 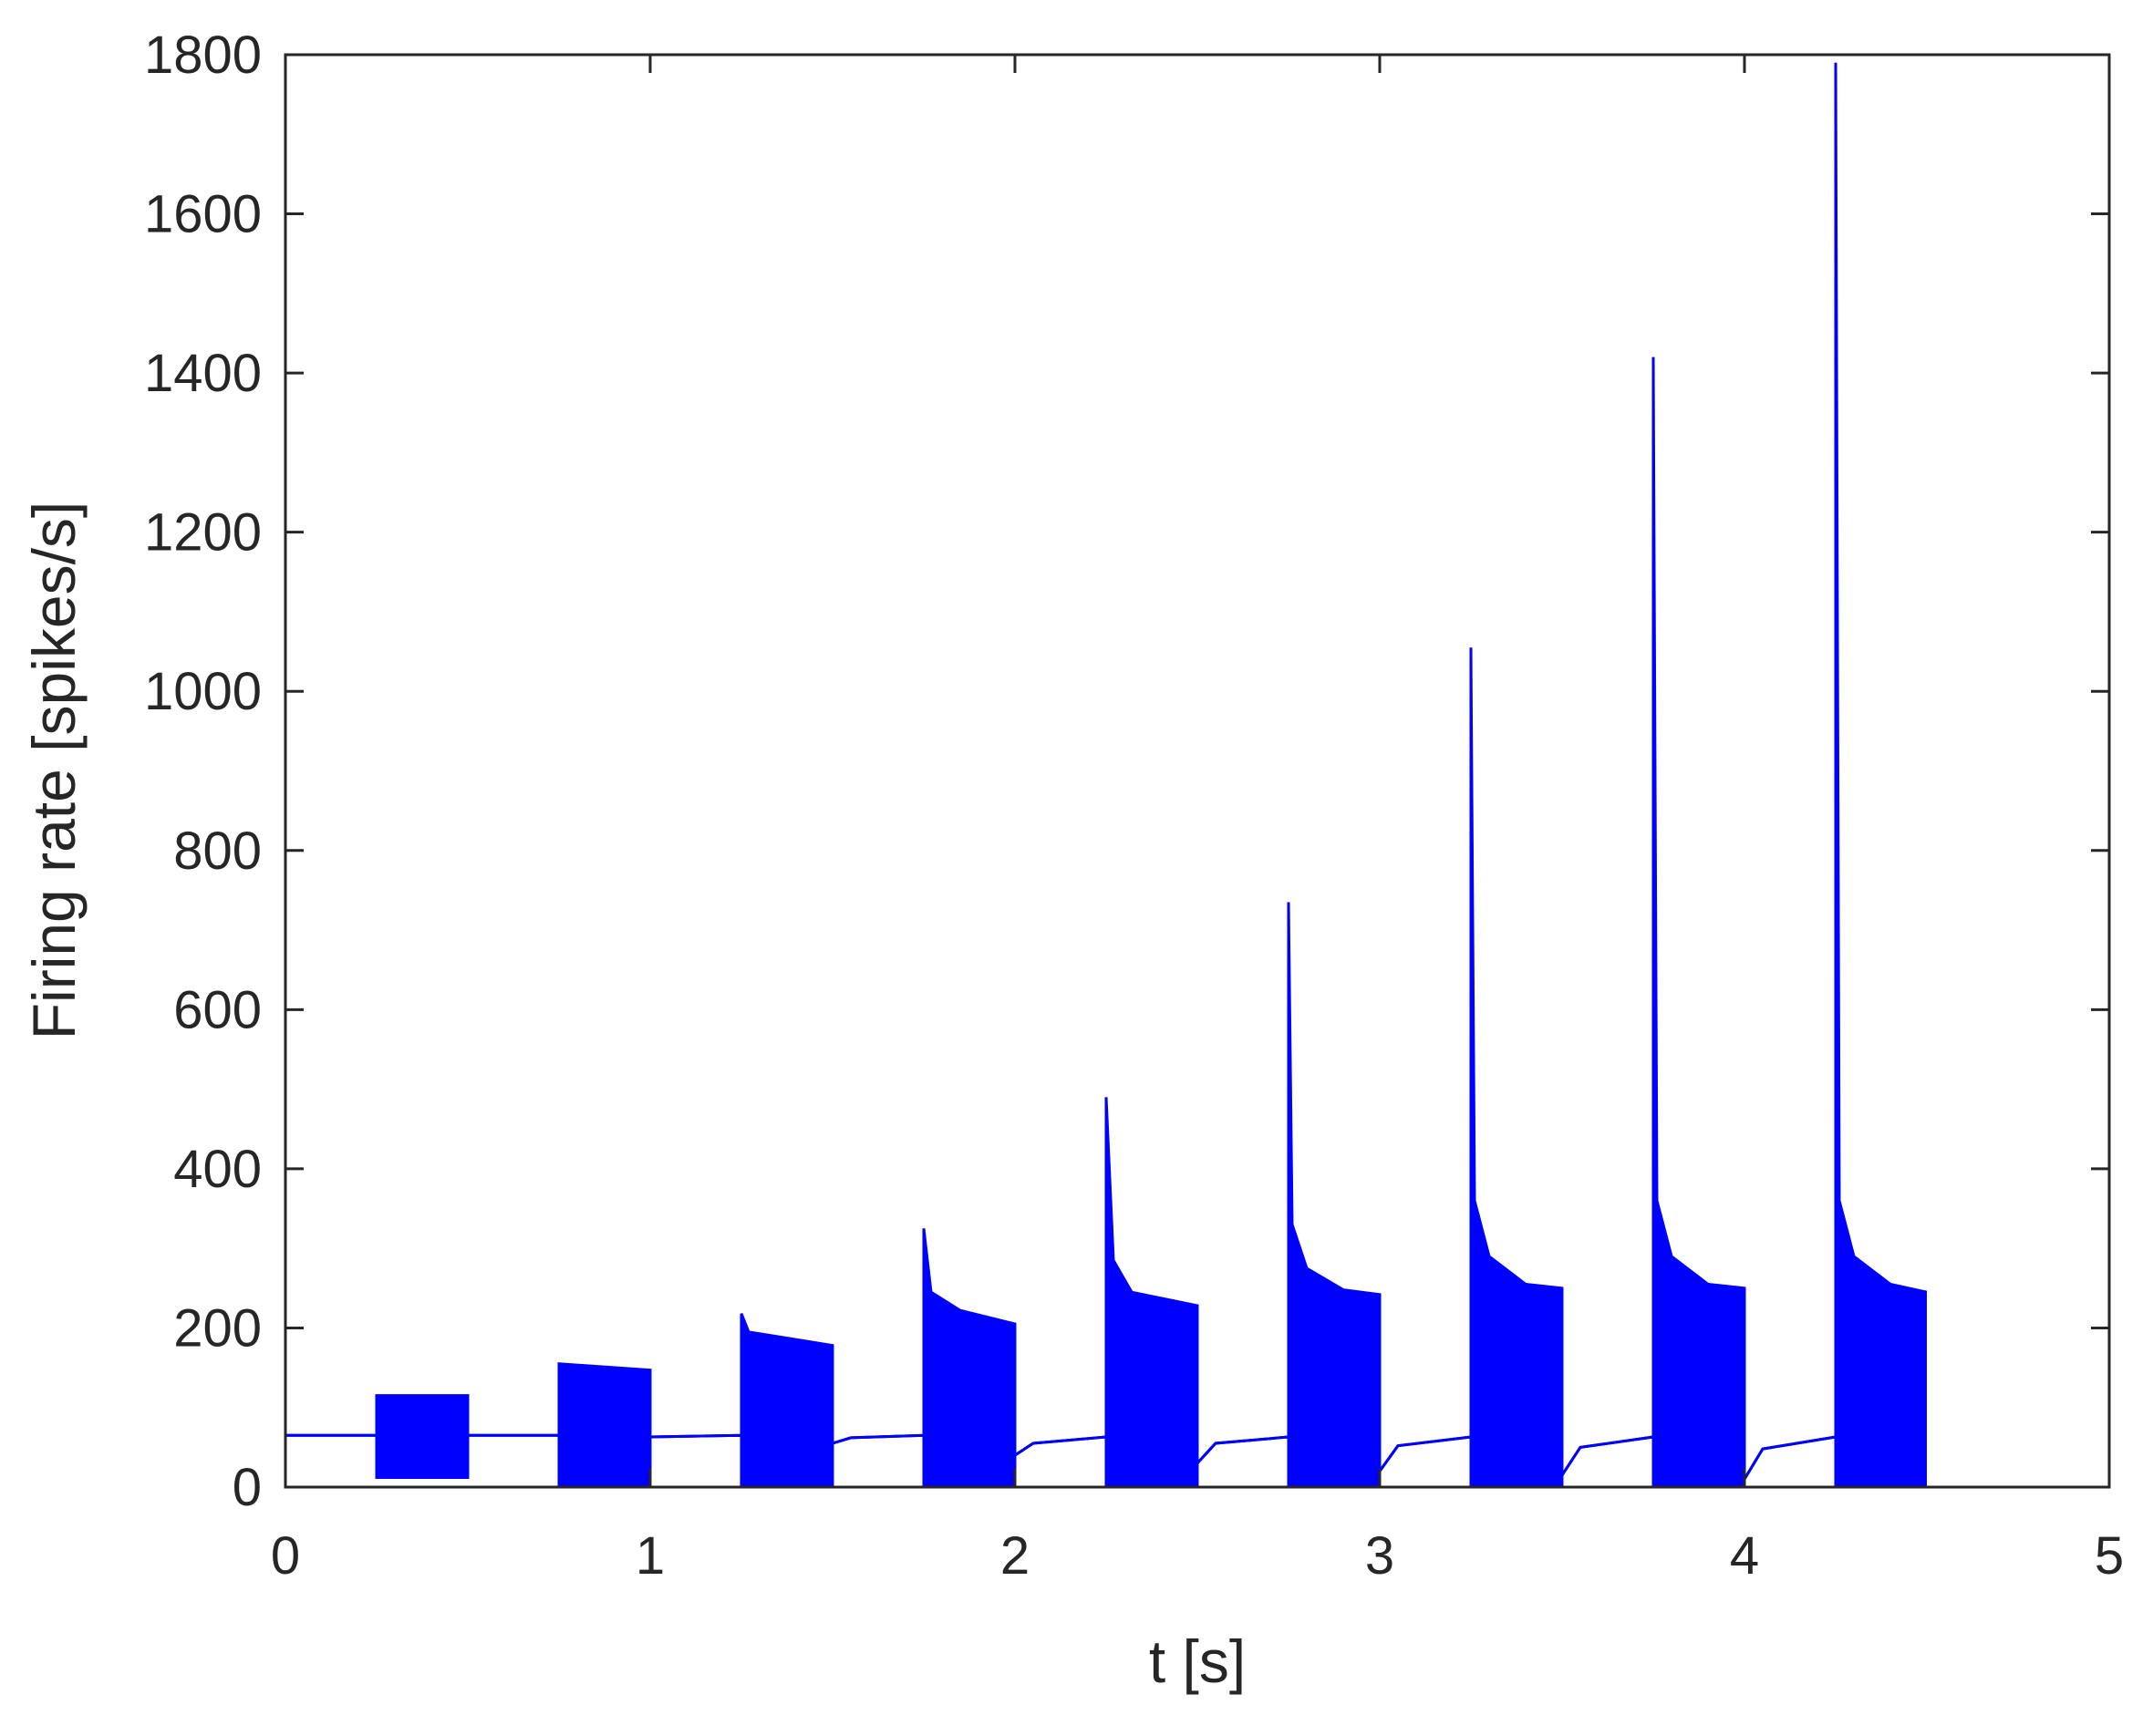 What do you see at coordinates (650, 1556) in the screenshot?
I see `x-tick-label: 1` at bounding box center [650, 1556].